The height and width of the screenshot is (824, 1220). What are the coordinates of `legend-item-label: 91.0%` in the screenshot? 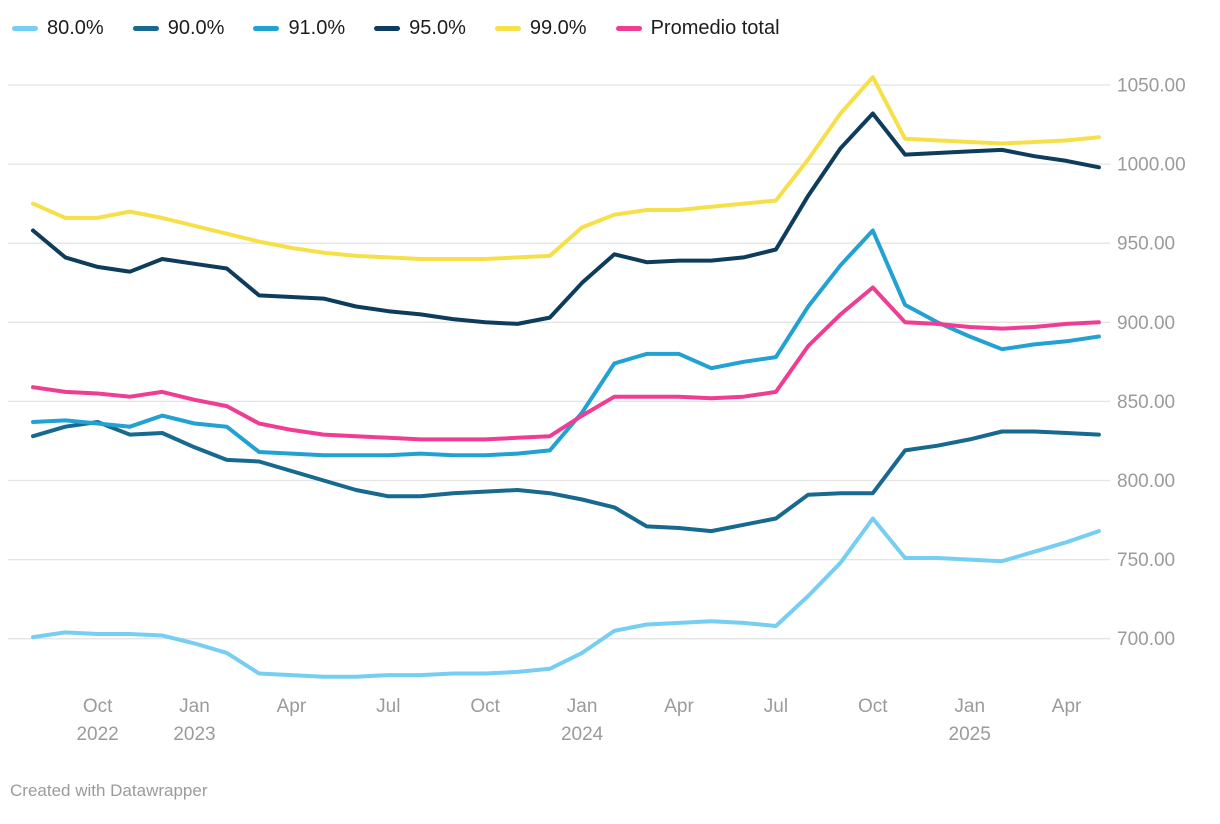 It's located at (317, 28).